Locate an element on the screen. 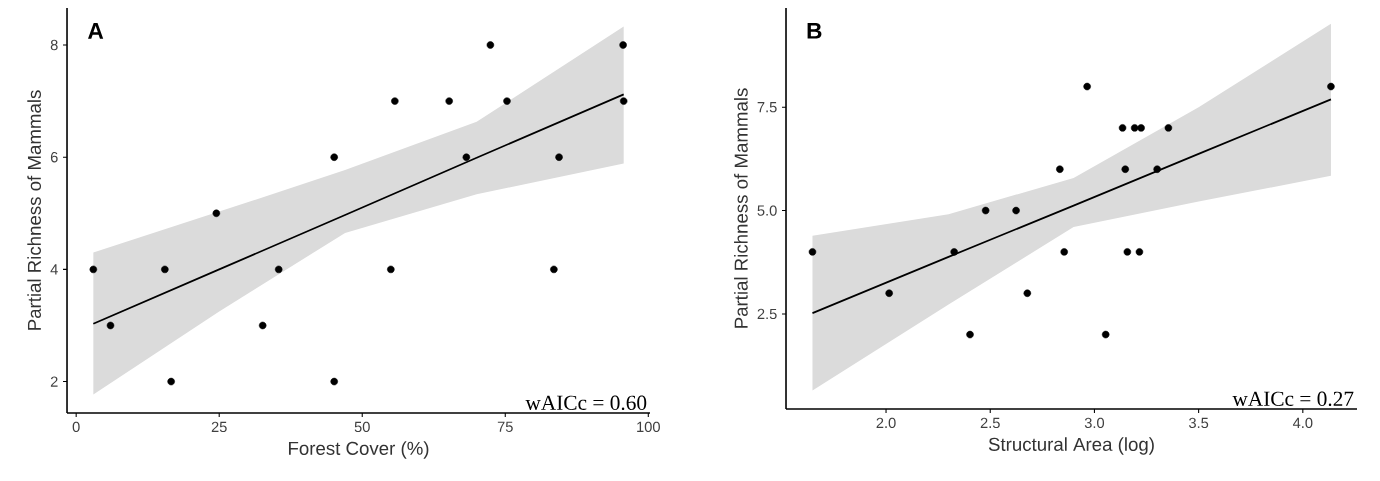  annotation: A is located at coordinates (96, 31).